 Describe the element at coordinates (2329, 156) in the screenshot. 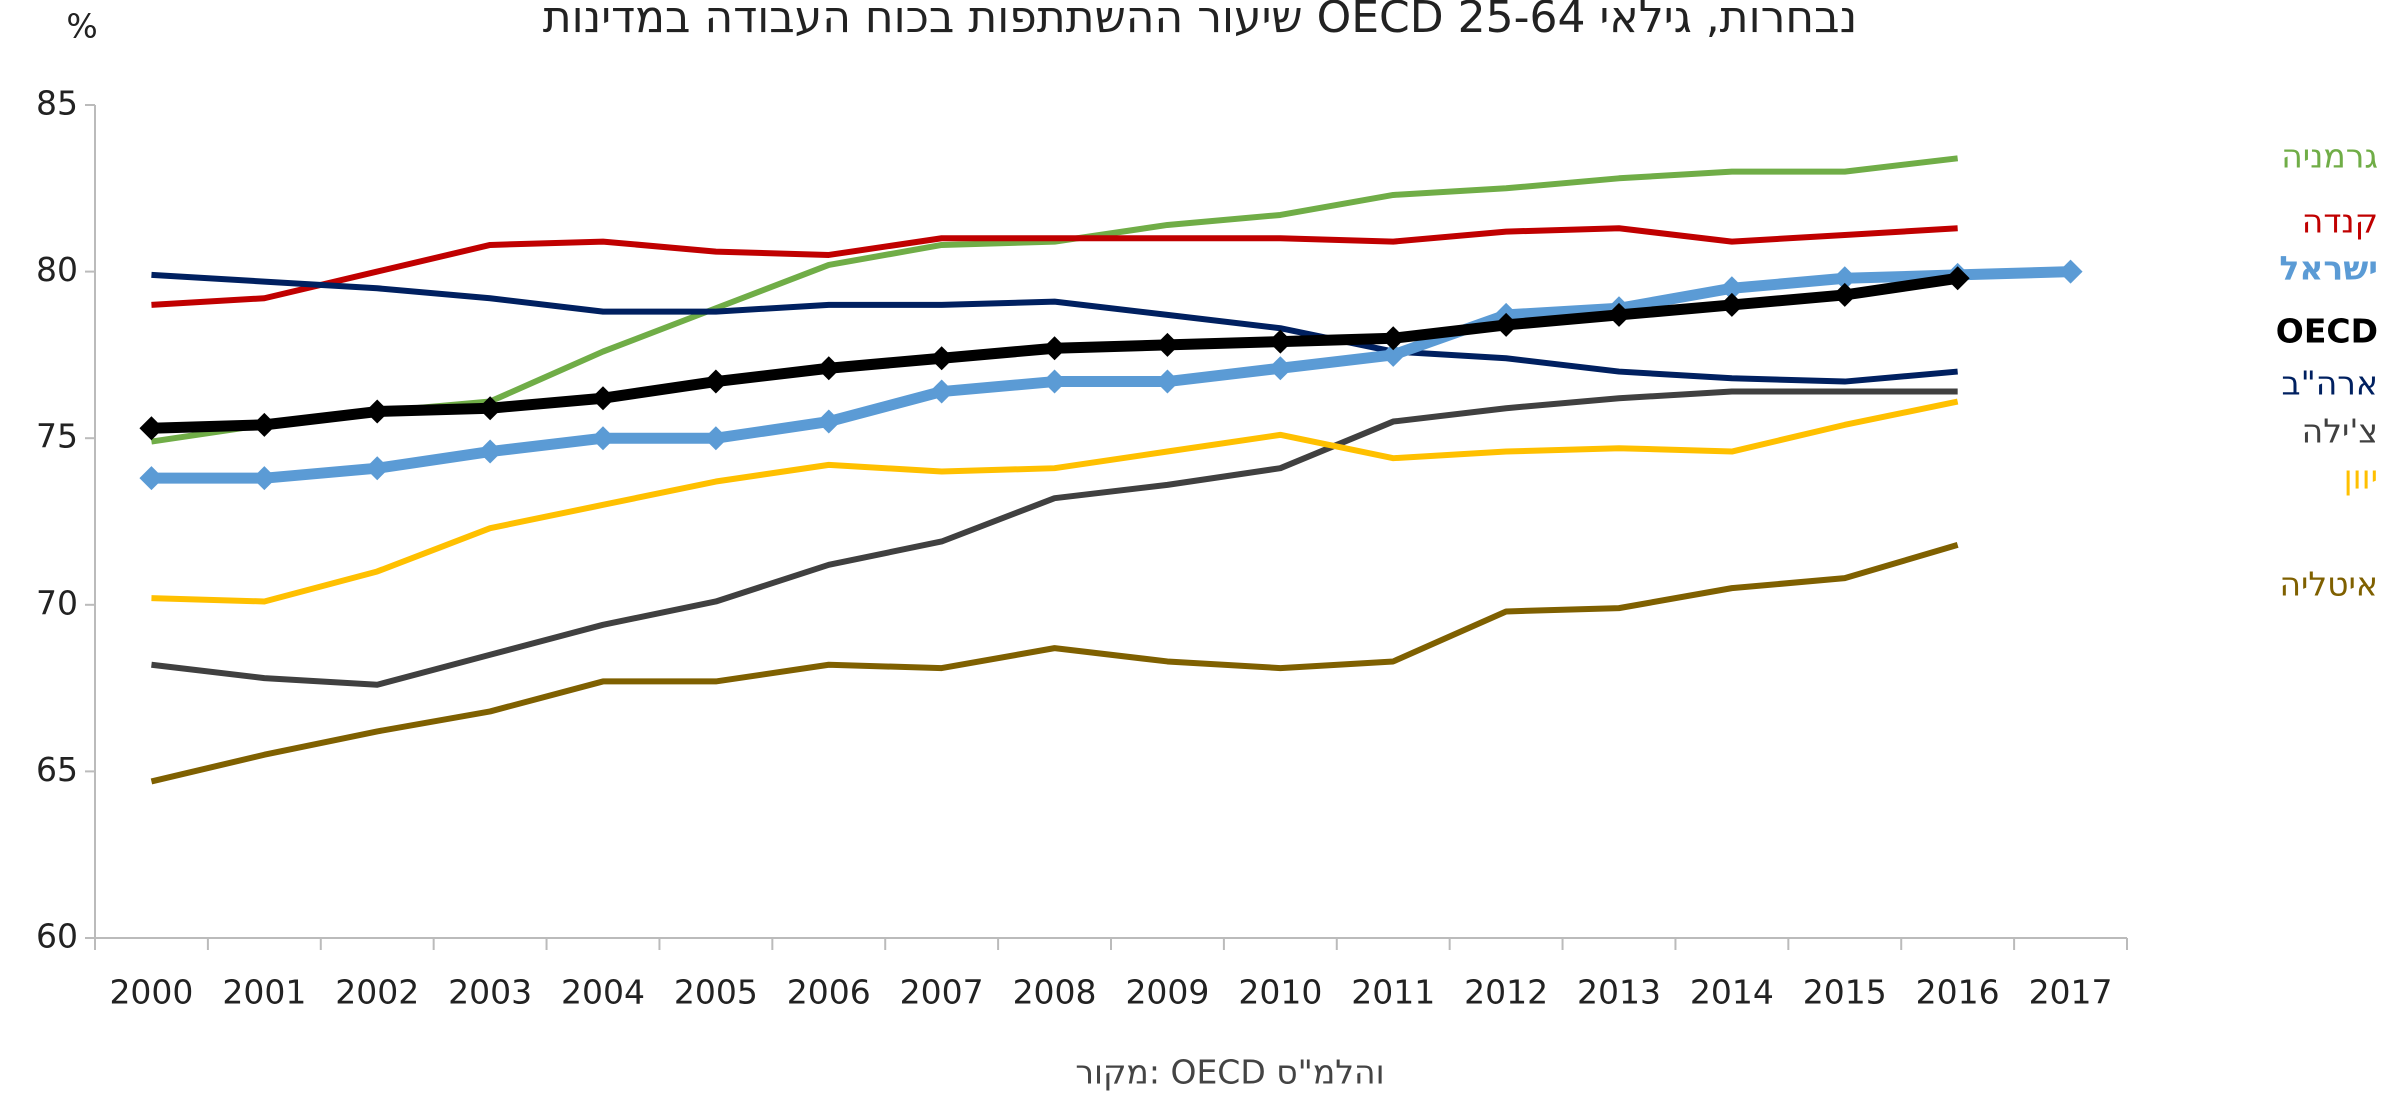

I see `legend-label: גרמניה` at that location.